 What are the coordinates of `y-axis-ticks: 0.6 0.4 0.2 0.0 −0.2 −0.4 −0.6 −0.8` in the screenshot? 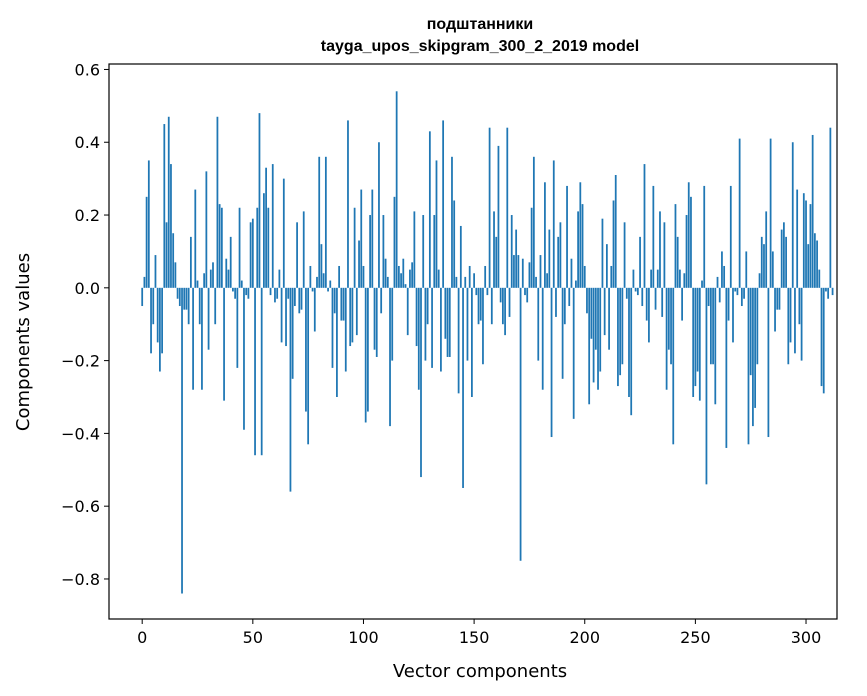 It's located at (85, 324).